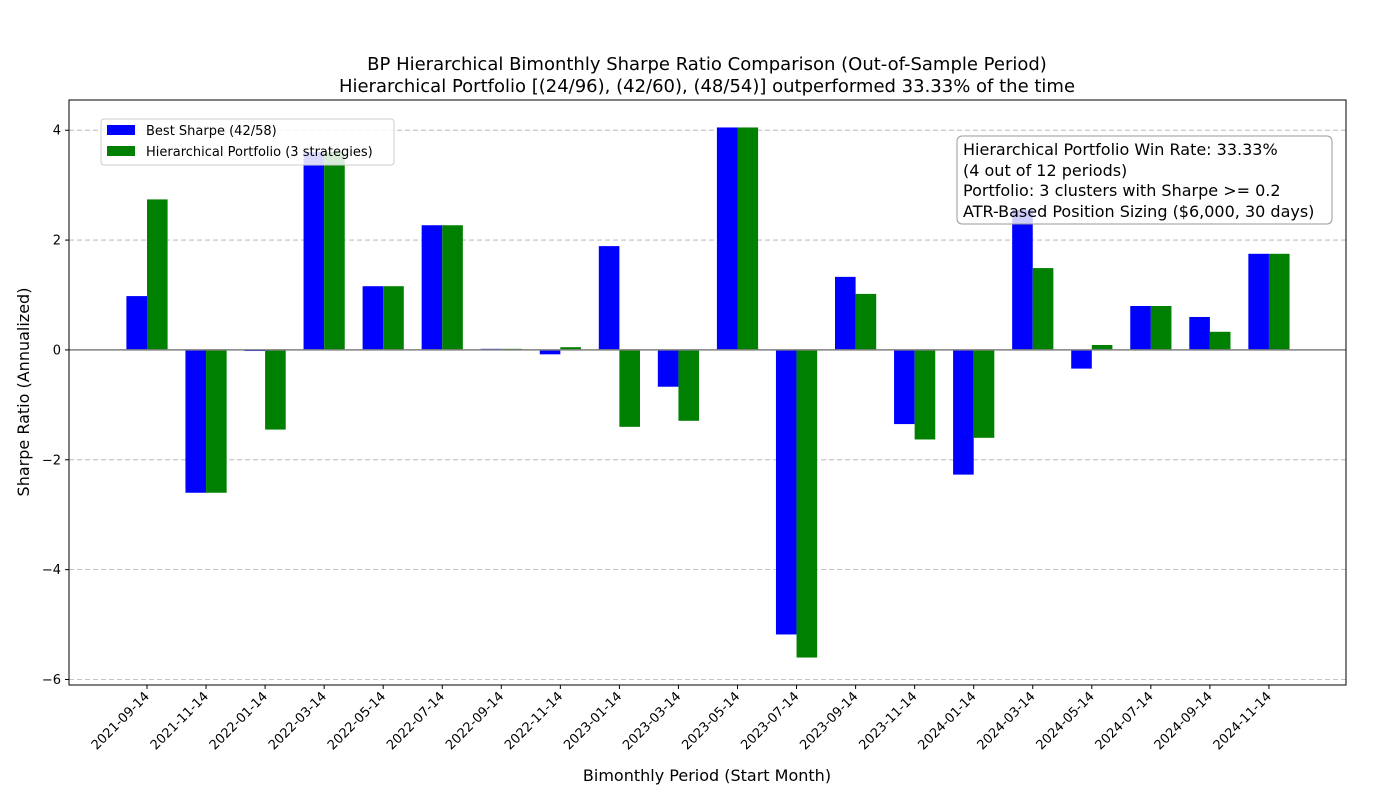  What do you see at coordinates (1122, 190) in the screenshot?
I see `annotation-line-3: Portfolio: 3 clusters with Sharpe >= 0.2` at bounding box center [1122, 190].